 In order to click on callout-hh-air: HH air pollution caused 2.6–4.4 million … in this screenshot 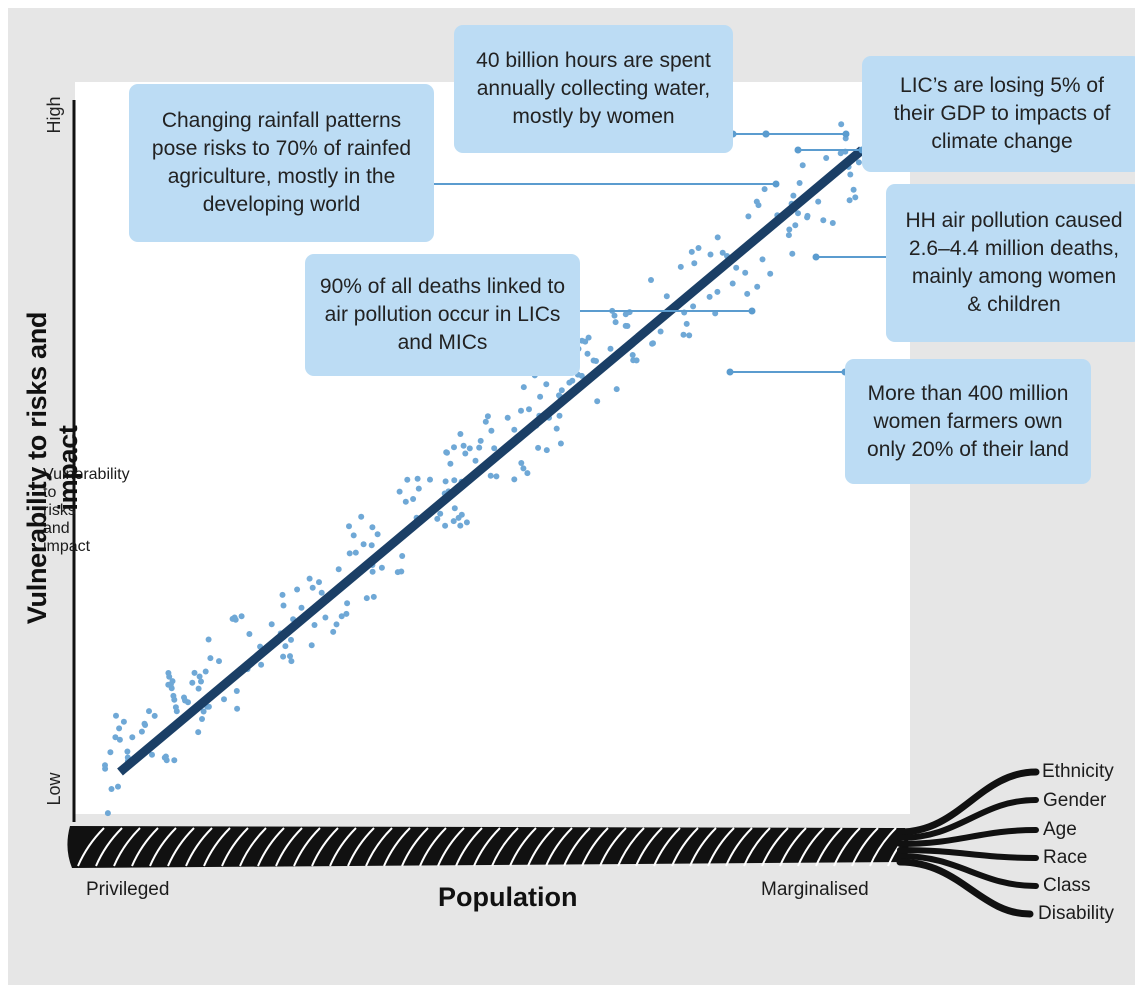, I will do `click(1010, 263)`.